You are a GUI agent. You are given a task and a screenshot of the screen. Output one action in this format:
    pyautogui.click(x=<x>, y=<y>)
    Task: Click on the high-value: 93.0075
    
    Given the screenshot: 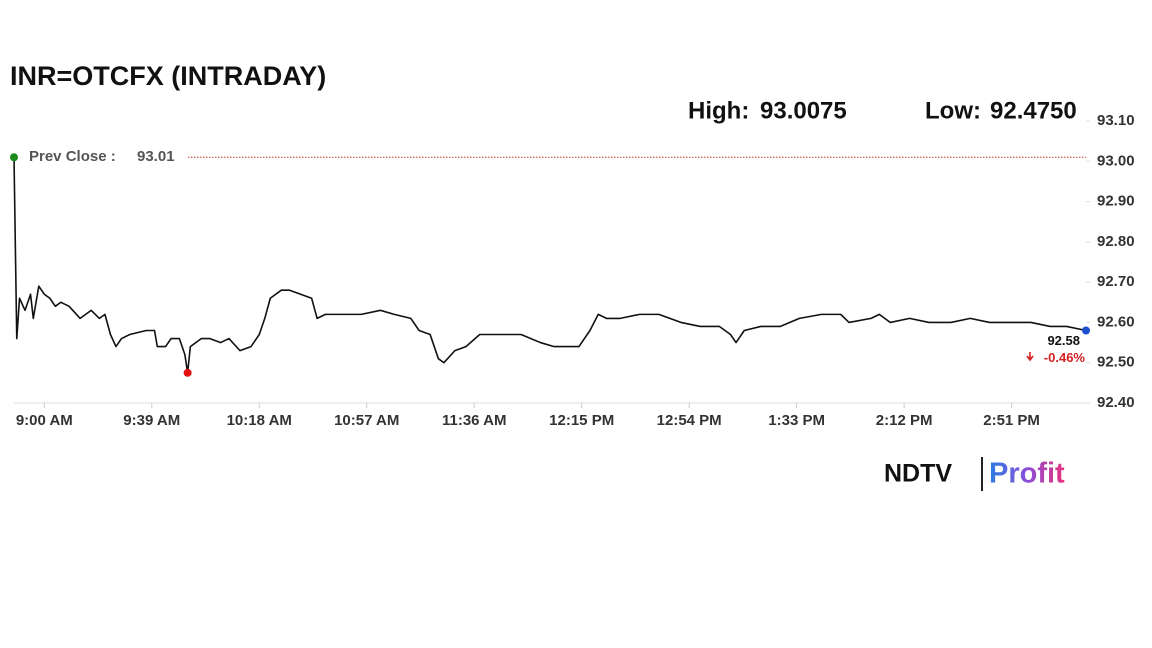 What is the action you would take?
    pyautogui.click(x=803, y=110)
    